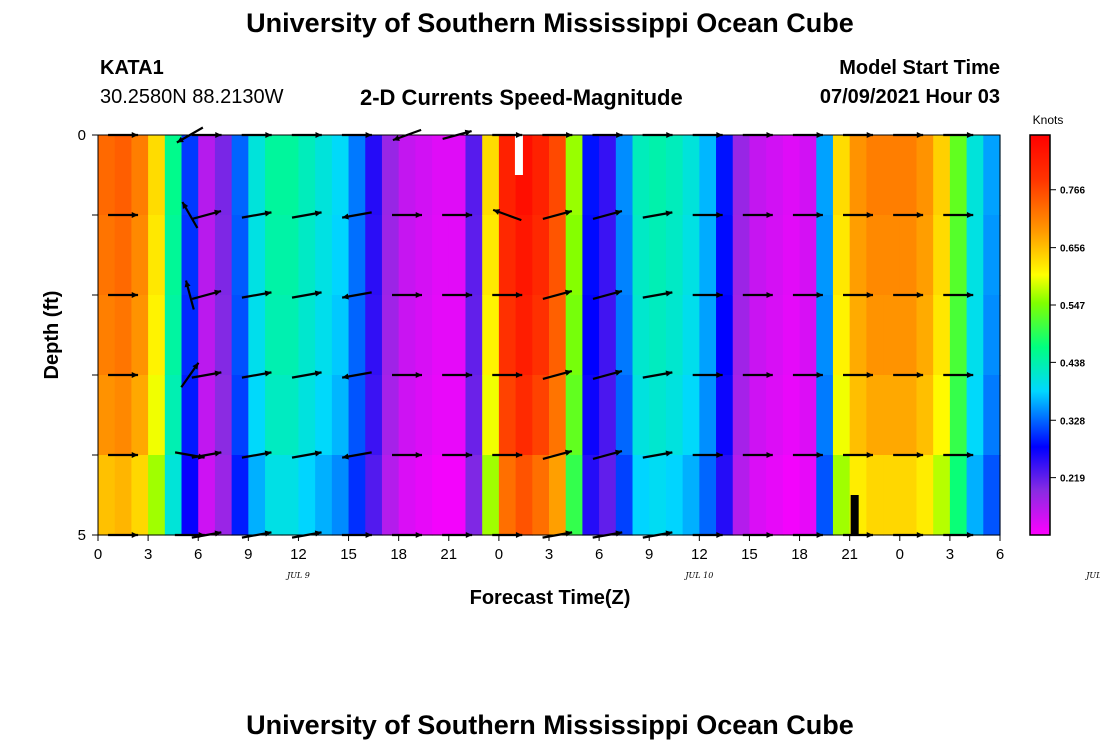 The height and width of the screenshot is (750, 1100). I want to click on x-tick-label: 9, so click(248, 554).